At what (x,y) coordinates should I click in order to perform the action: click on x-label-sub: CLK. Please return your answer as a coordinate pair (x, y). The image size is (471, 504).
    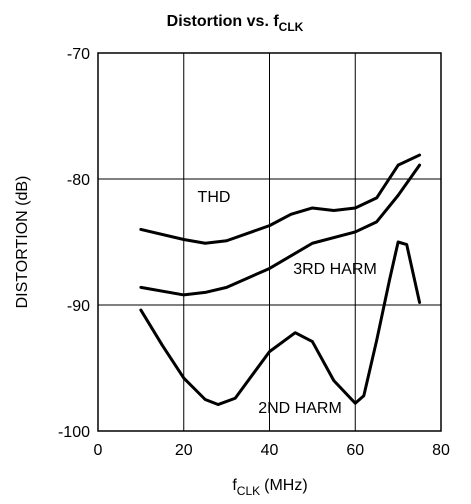
    Looking at the image, I should click on (248, 491).